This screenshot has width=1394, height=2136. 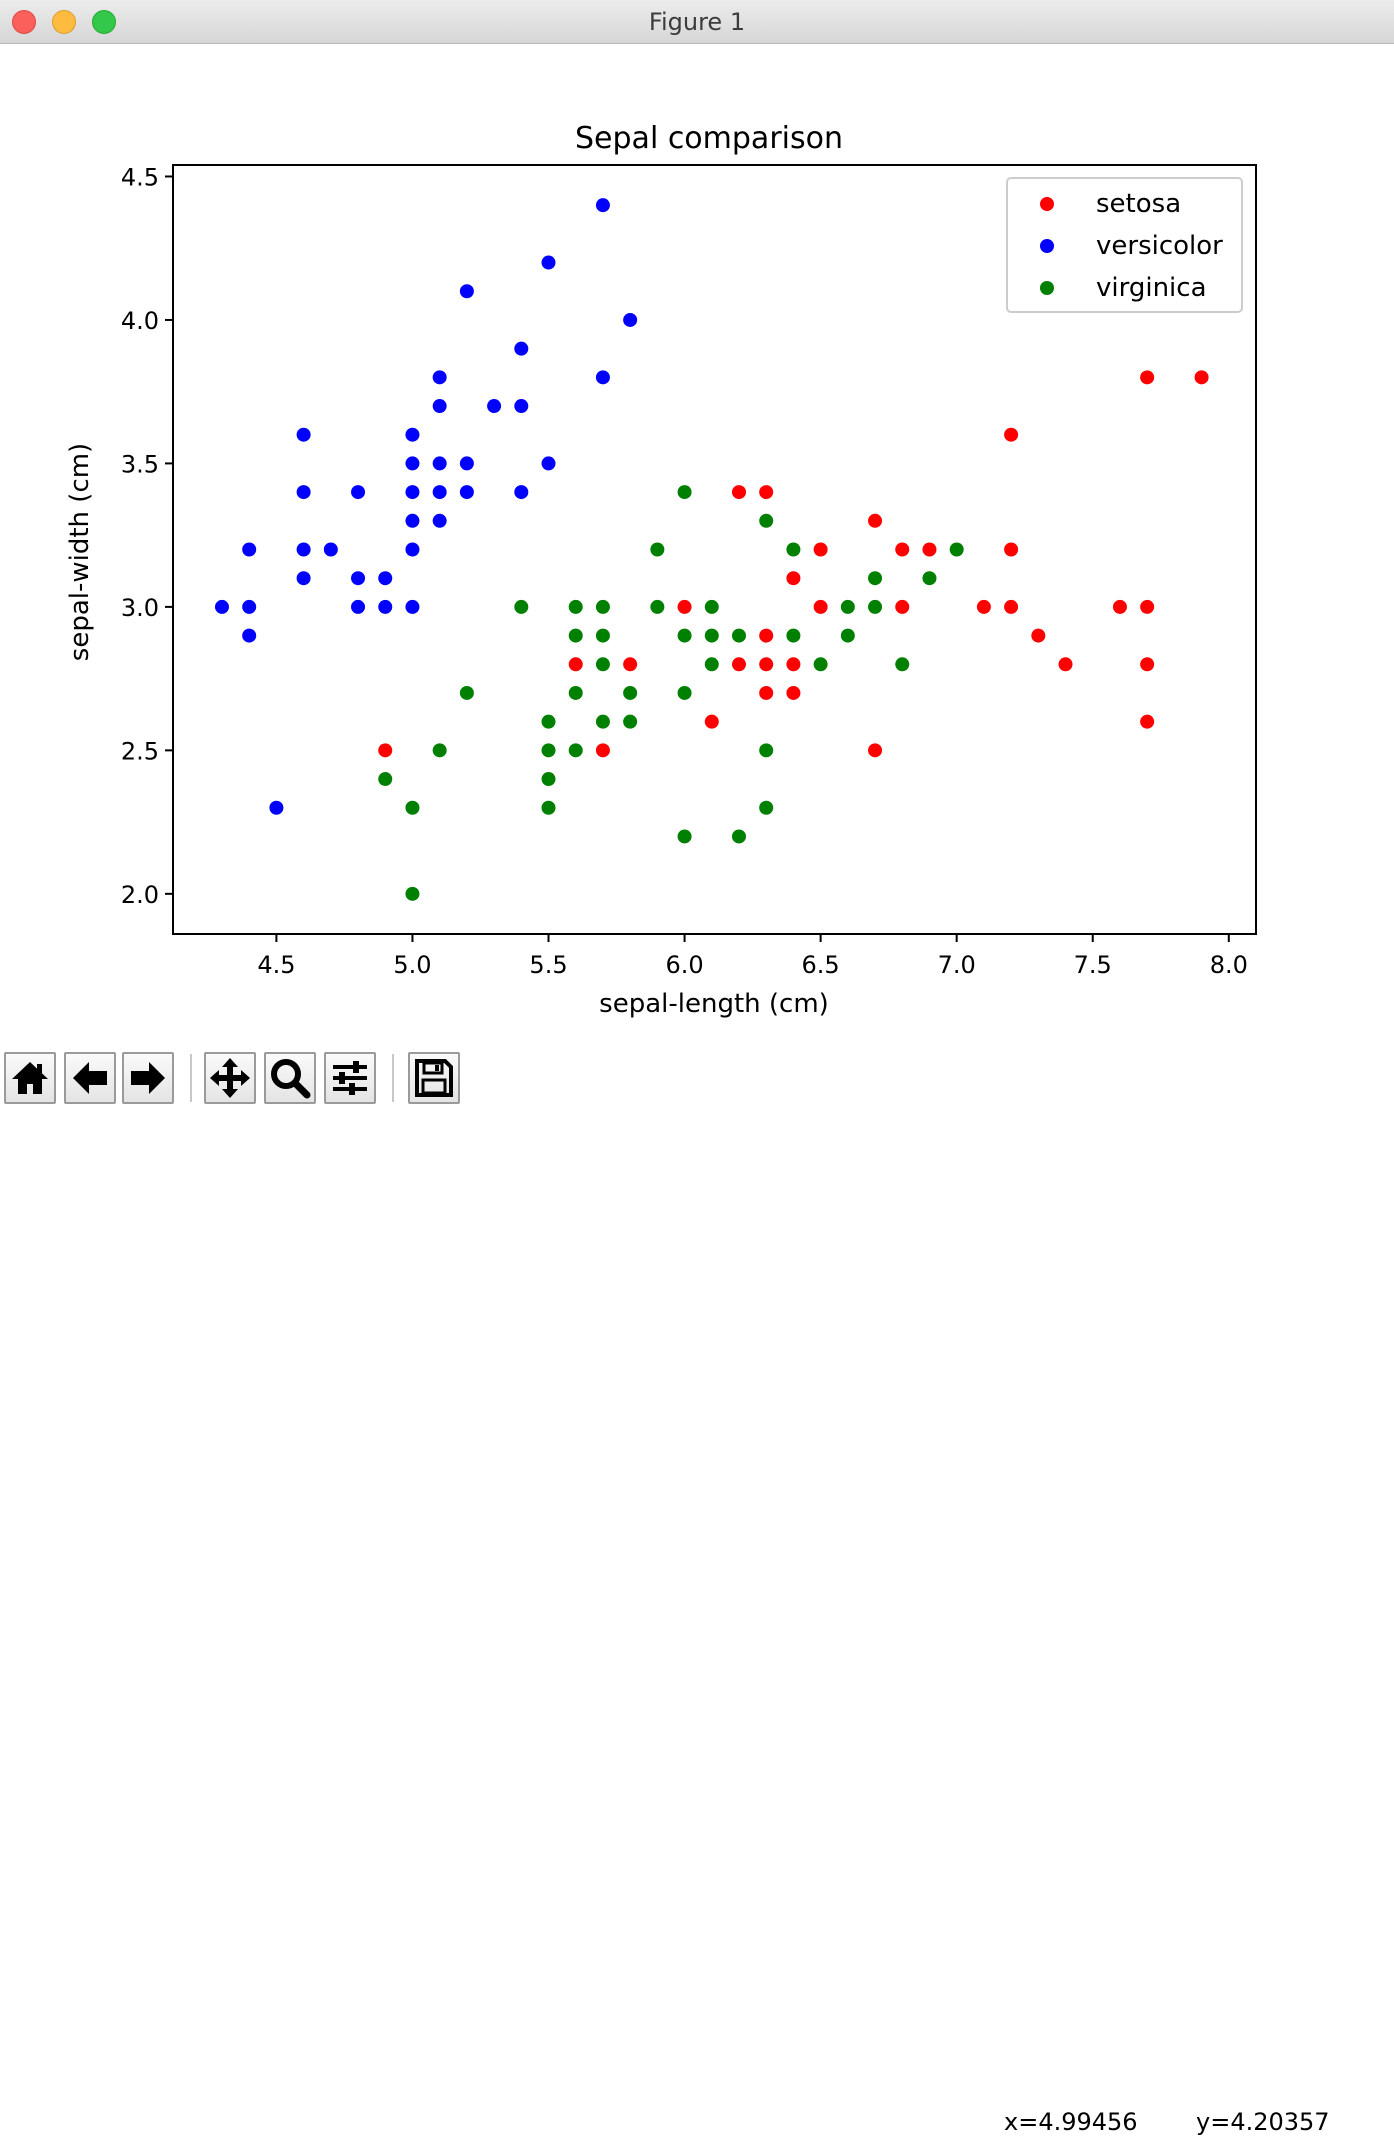 What do you see at coordinates (140, 321) in the screenshot?
I see `y-tick-label: 4.0` at bounding box center [140, 321].